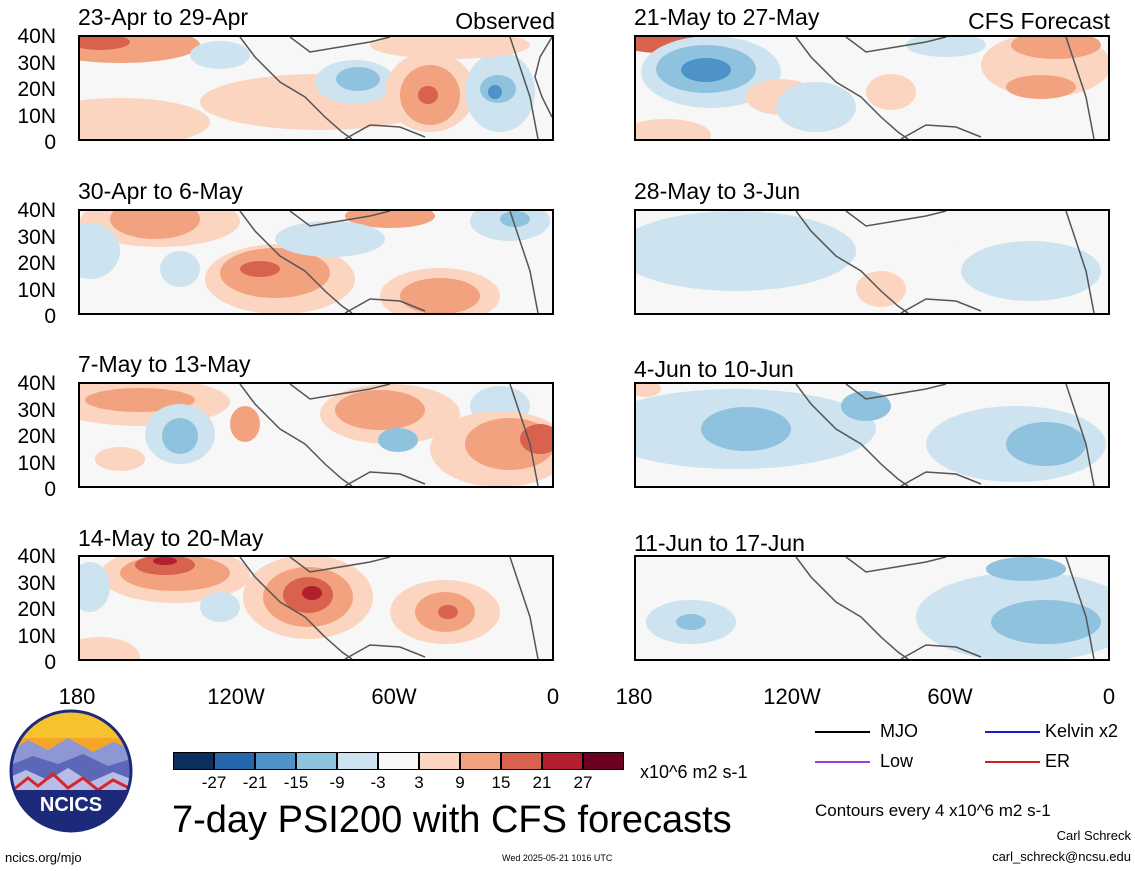  What do you see at coordinates (419, 782) in the screenshot?
I see `colorbar-label: 3` at bounding box center [419, 782].